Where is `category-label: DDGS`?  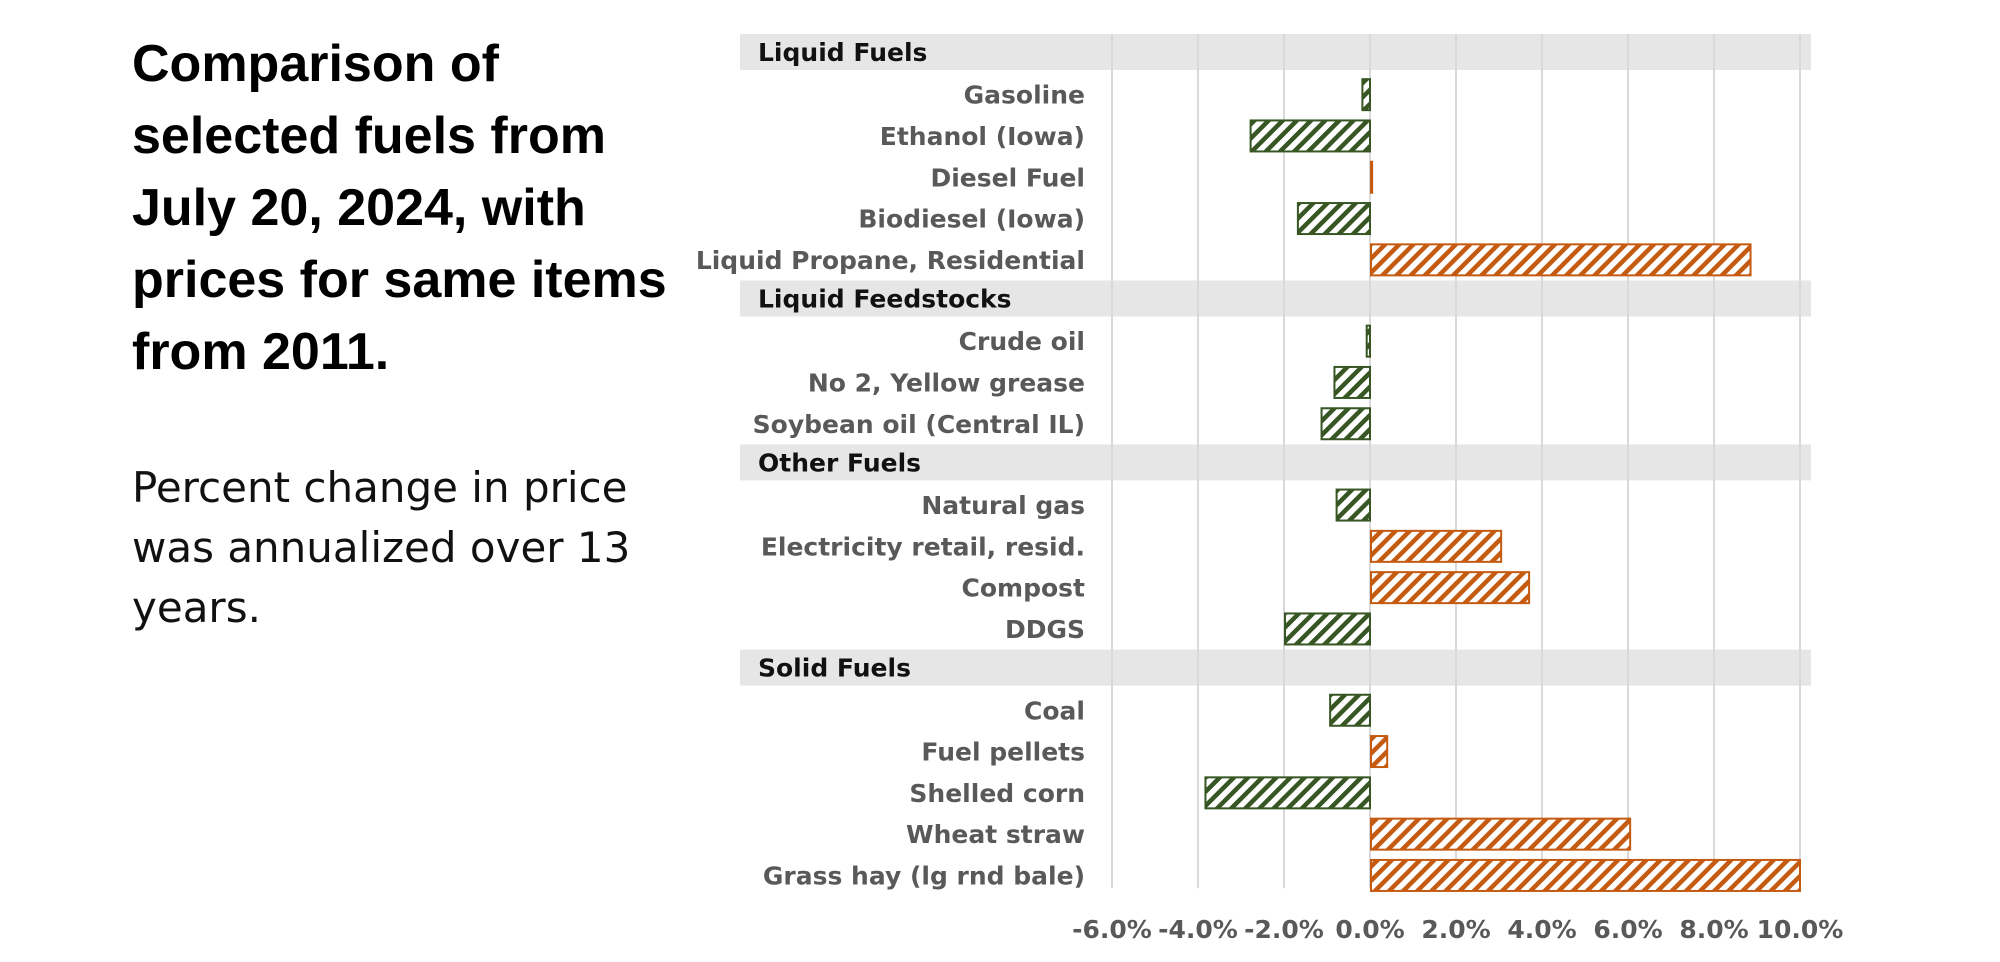 category-label: DDGS is located at coordinates (1045, 629).